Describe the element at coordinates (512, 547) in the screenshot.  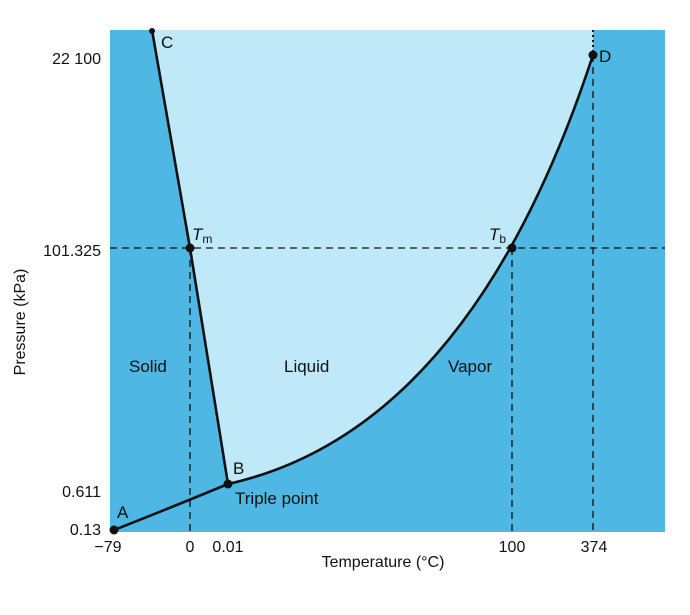
I see `x-tick-100: 100` at that location.